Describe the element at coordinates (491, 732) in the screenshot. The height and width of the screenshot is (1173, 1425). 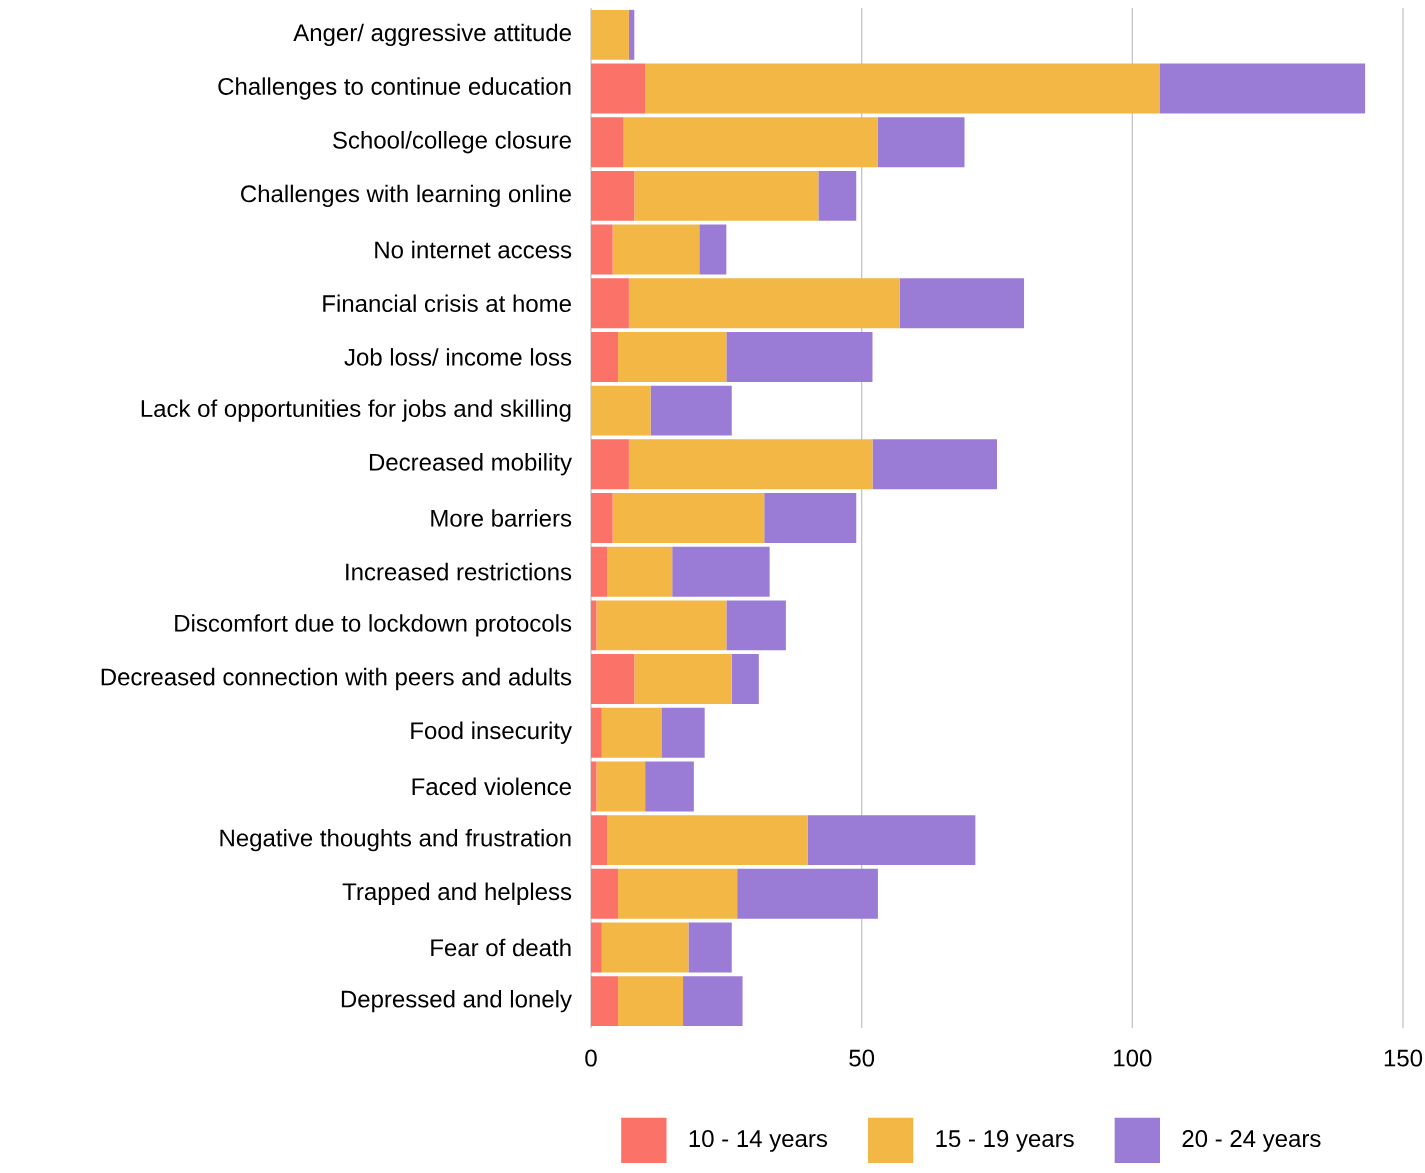
I see `y-tick-label: Food insecurity` at that location.